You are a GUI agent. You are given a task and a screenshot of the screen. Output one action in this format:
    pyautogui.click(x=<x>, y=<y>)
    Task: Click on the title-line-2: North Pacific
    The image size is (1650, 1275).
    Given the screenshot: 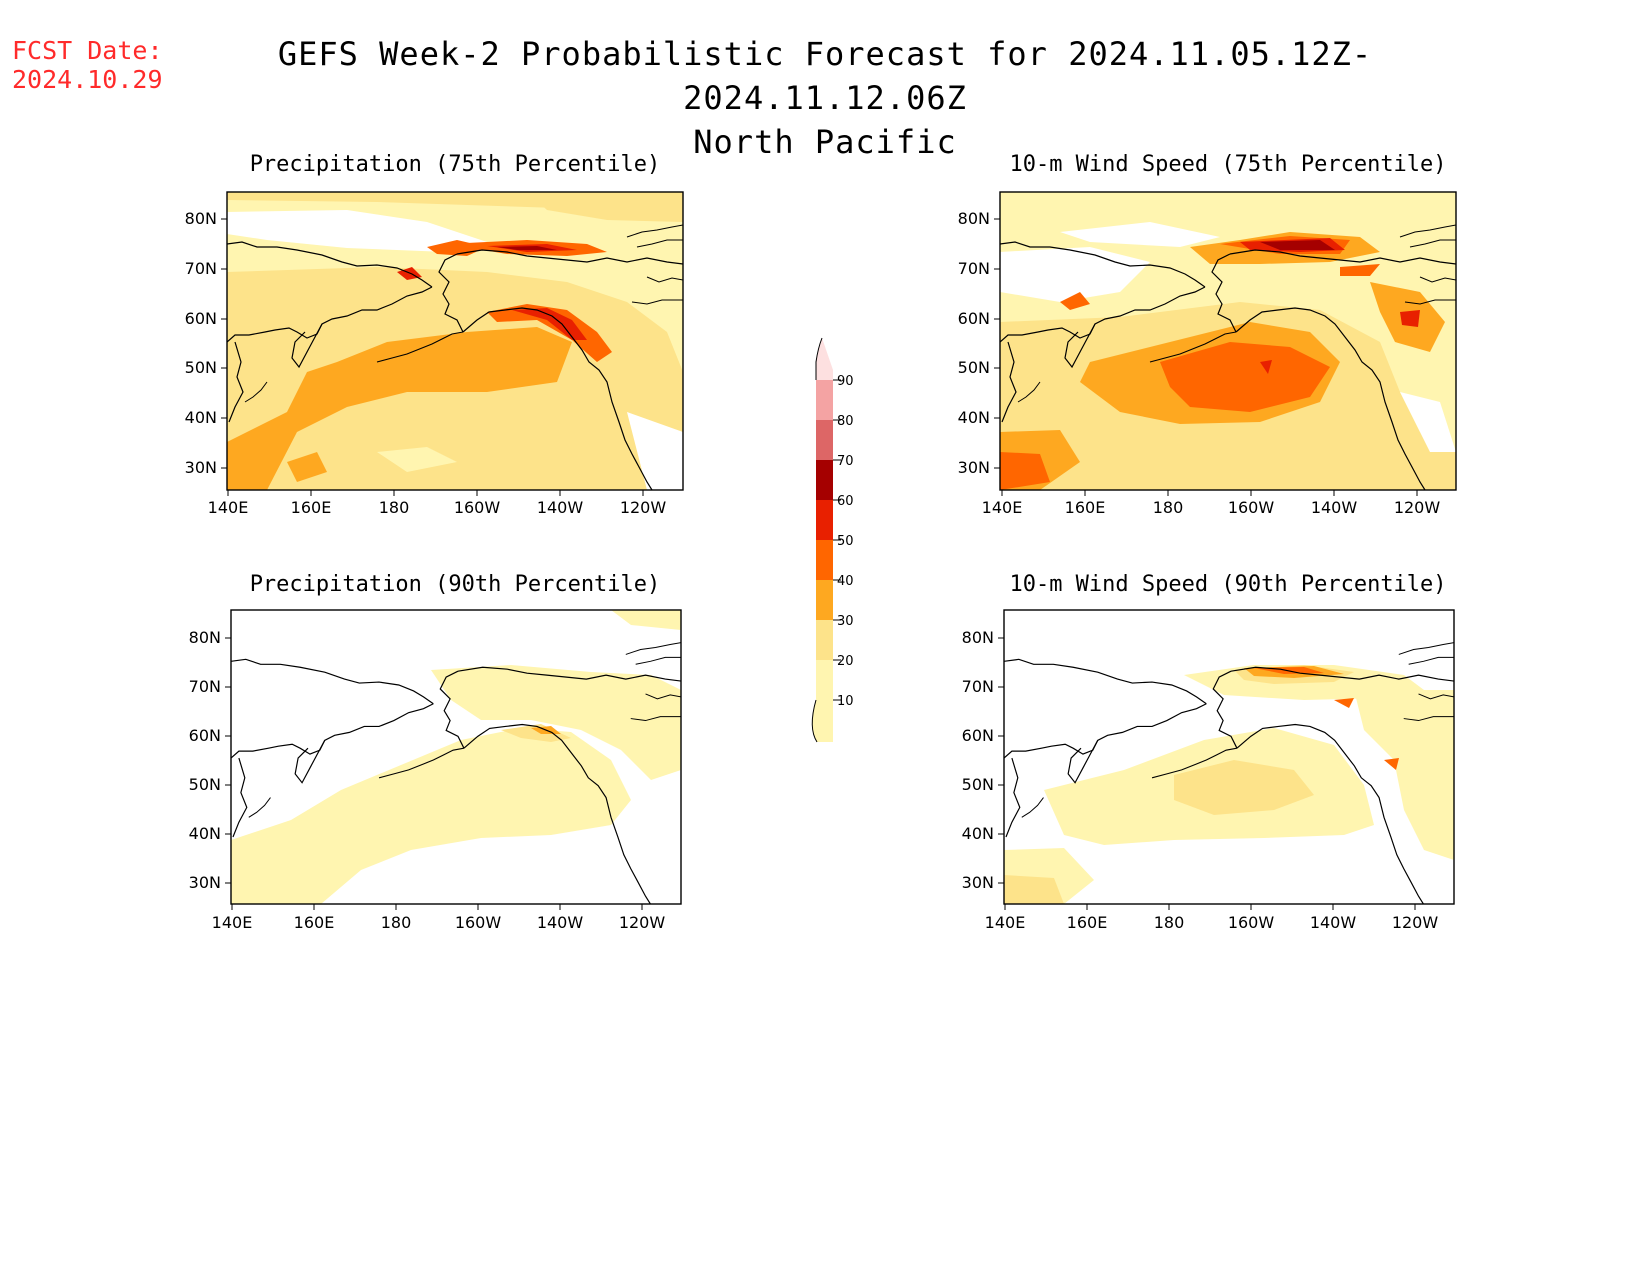 What is the action you would take?
    pyautogui.click(x=825, y=142)
    